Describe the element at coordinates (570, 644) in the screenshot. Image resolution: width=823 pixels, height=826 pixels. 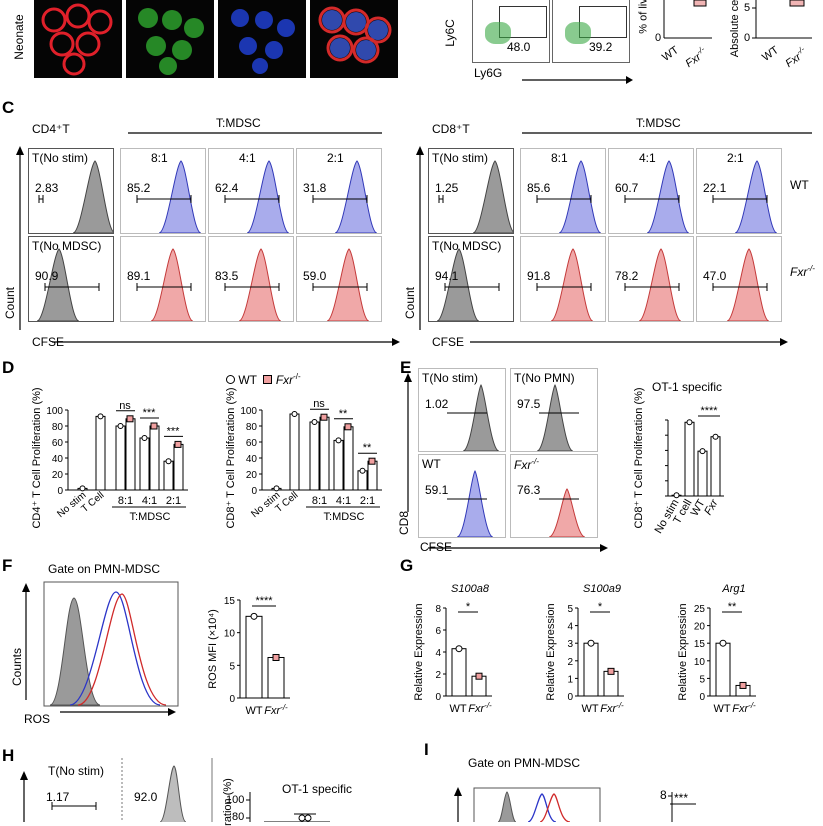
I see `g-ytick-label: 3` at that location.